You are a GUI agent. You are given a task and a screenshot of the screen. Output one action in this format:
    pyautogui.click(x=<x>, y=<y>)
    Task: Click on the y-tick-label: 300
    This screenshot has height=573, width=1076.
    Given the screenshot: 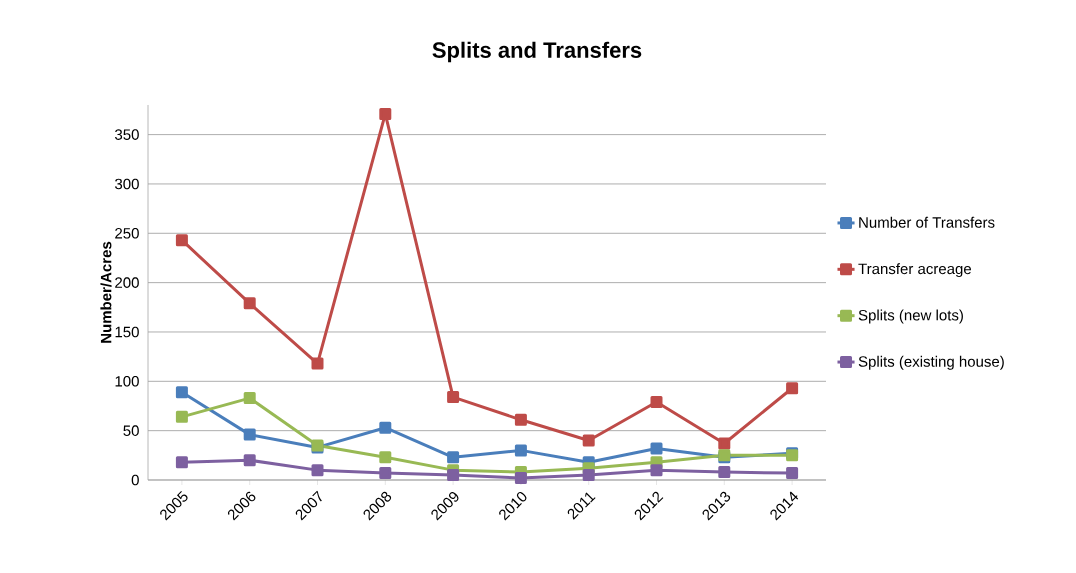 What is the action you would take?
    pyautogui.click(x=127, y=184)
    